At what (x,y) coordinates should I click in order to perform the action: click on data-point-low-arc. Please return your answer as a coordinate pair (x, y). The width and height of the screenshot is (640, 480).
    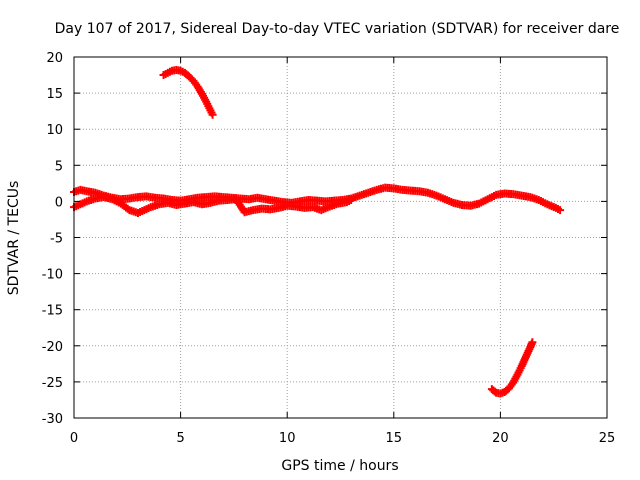
    Looking at the image, I should click on (532, 342).